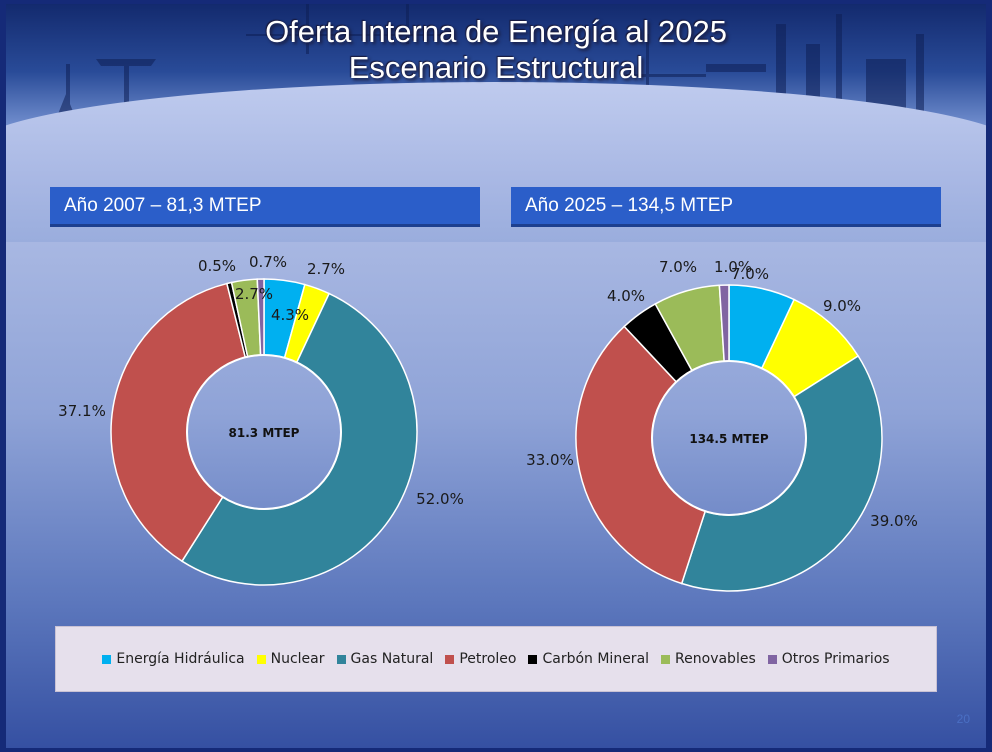 This screenshot has width=992, height=752. What do you see at coordinates (678, 267) in the screenshot?
I see `data-label-renovables: 7.0%` at bounding box center [678, 267].